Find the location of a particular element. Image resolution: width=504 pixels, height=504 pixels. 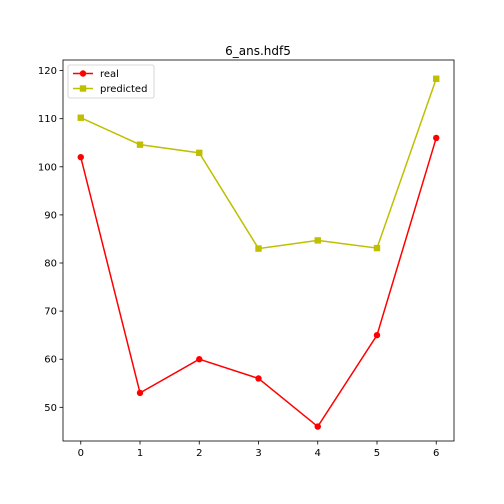

y-tick-label: 70 is located at coordinates (50, 312).